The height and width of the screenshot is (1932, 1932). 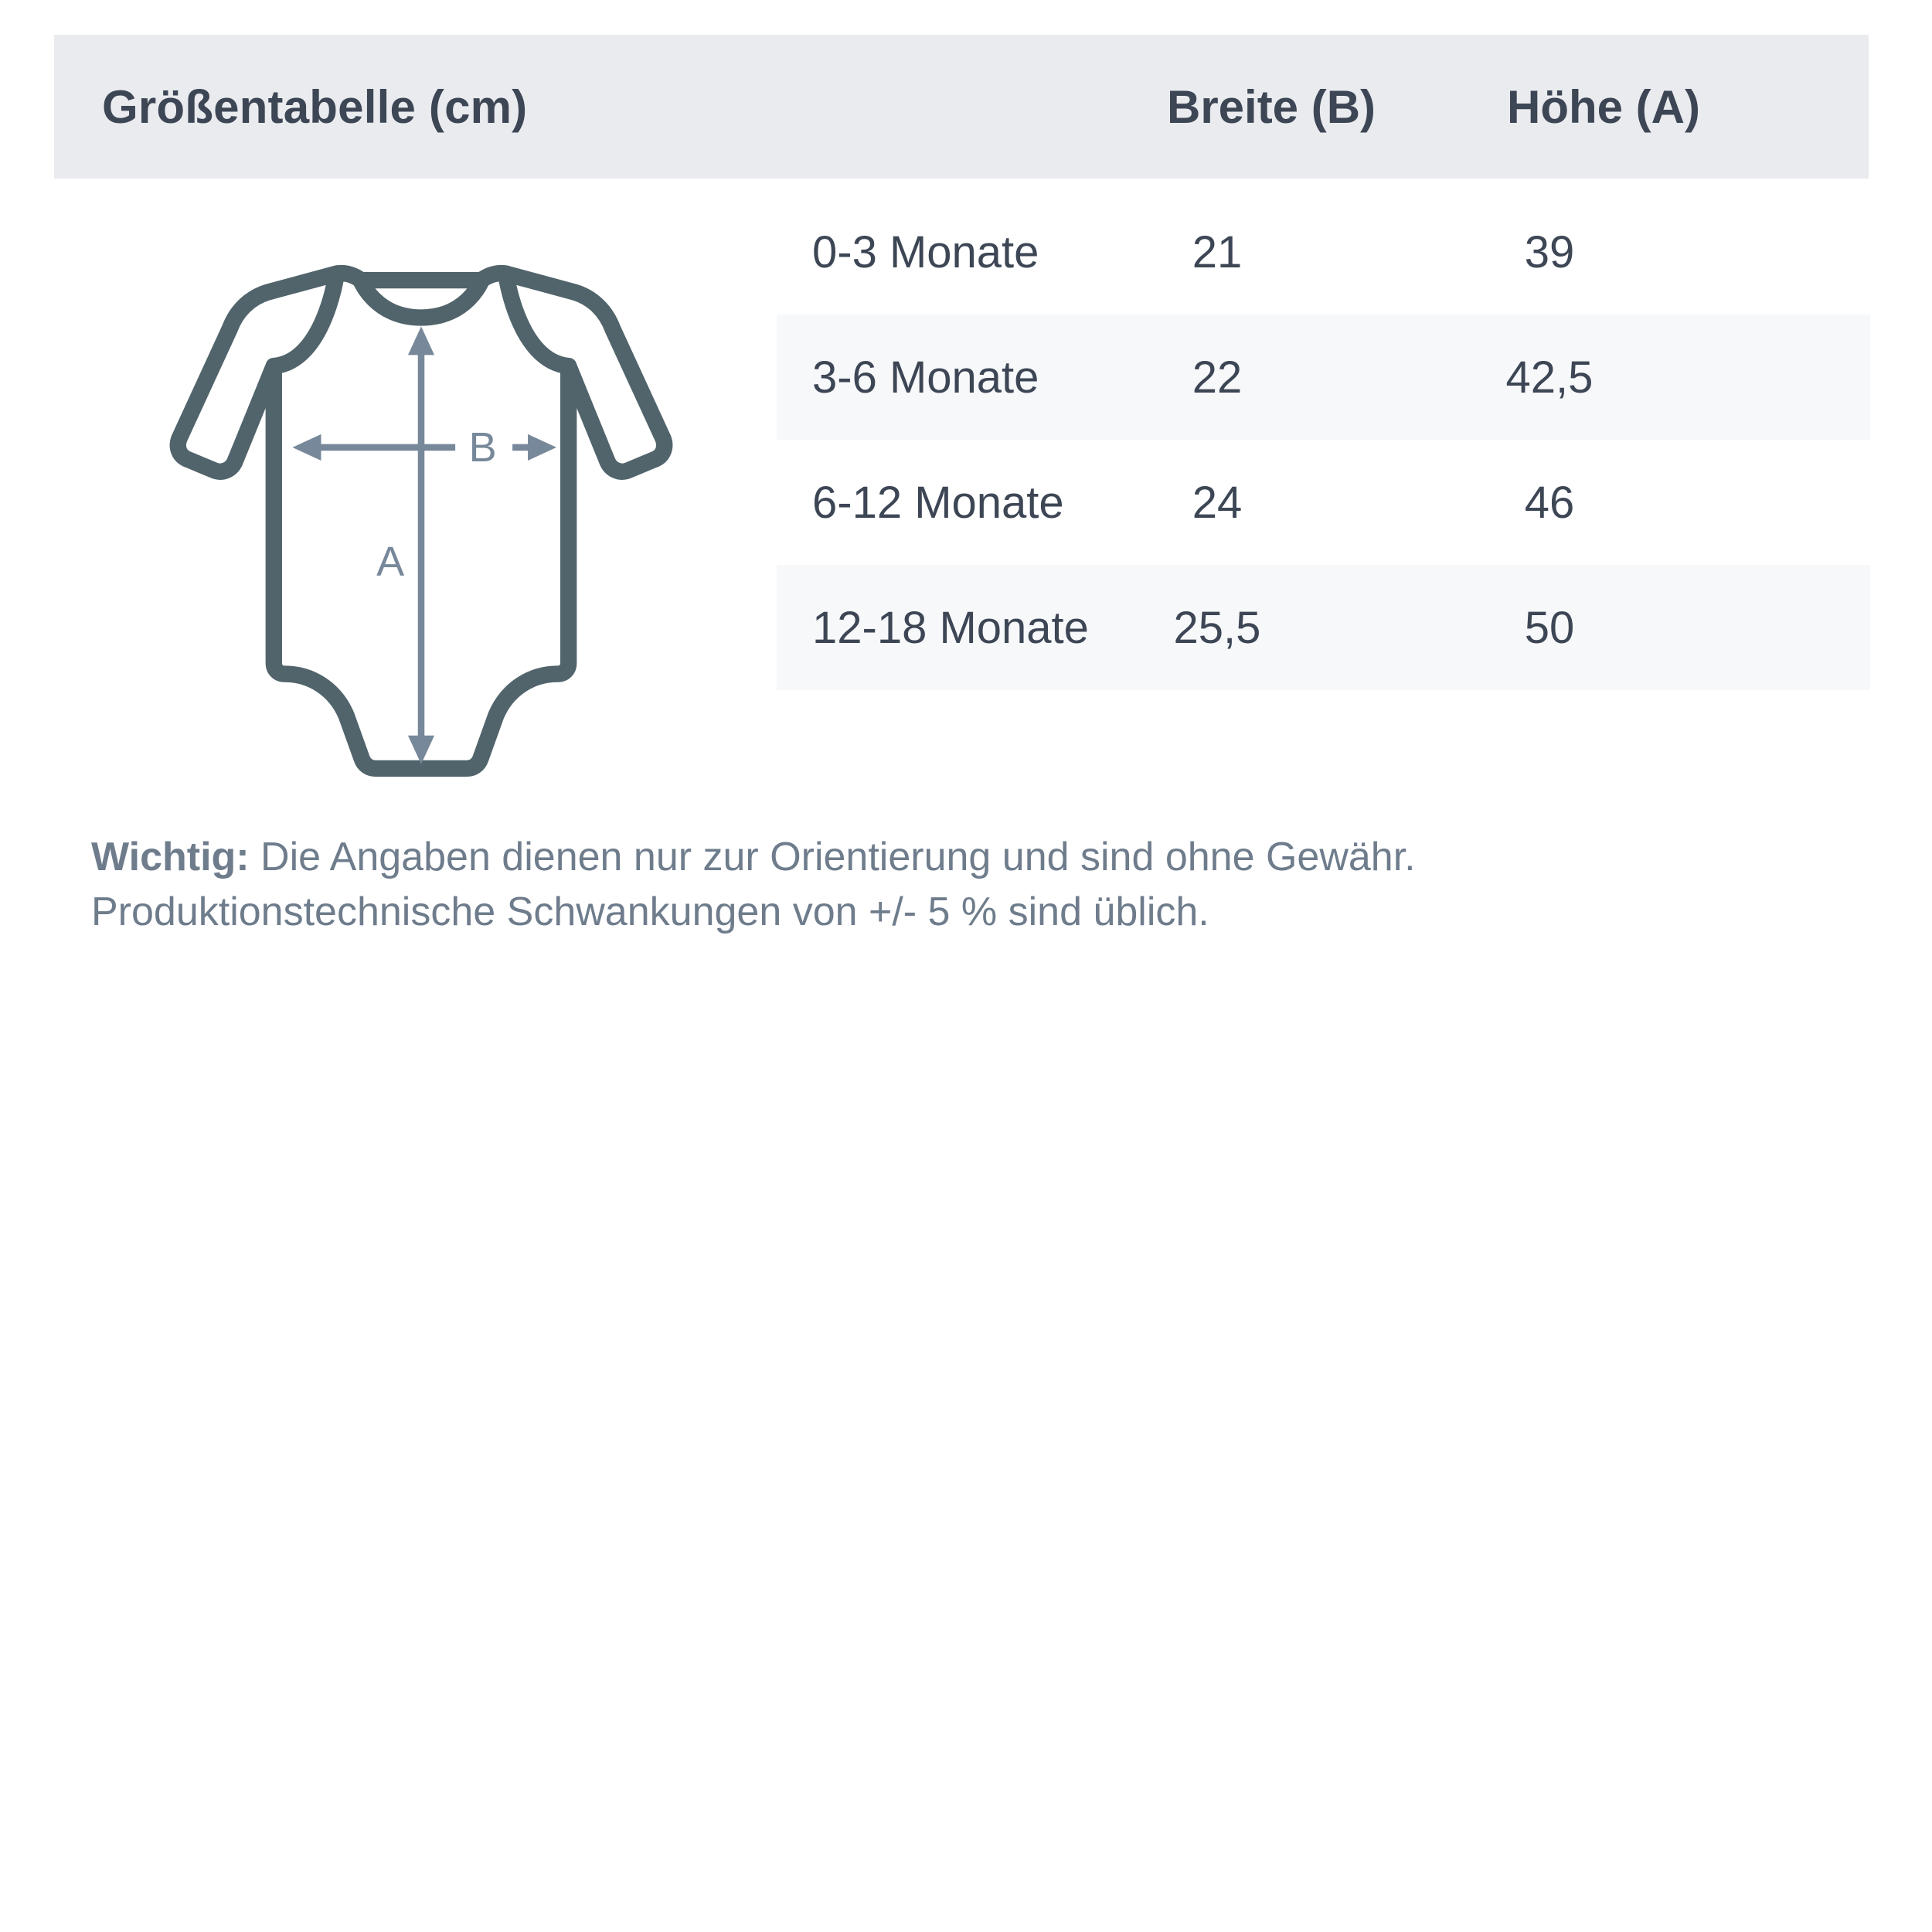 I want to click on cell-size: 3-6 Monate, so click(x=926, y=378).